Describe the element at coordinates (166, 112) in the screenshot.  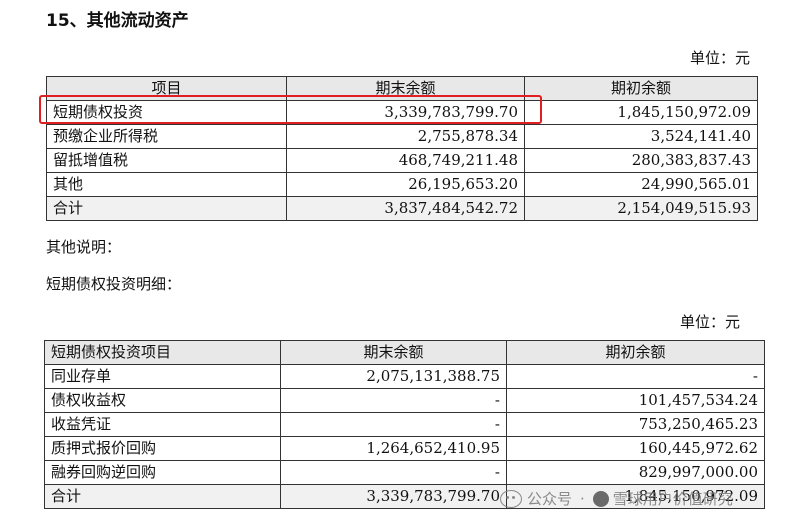
I see `row-label: 短期债权投资` at that location.